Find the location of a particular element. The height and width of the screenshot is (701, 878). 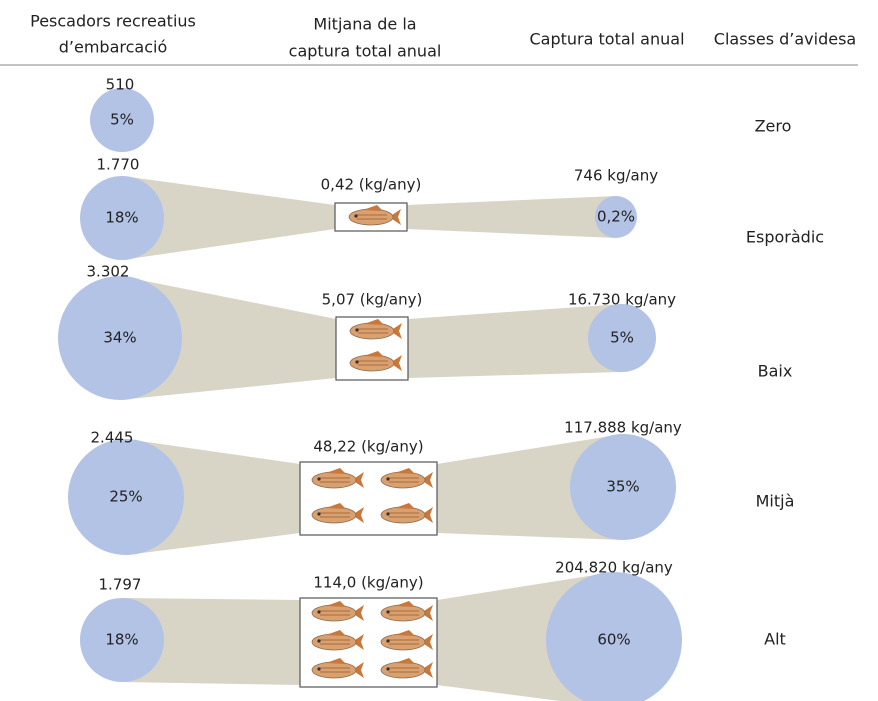

total-label: 746 kg/any is located at coordinates (616, 176).